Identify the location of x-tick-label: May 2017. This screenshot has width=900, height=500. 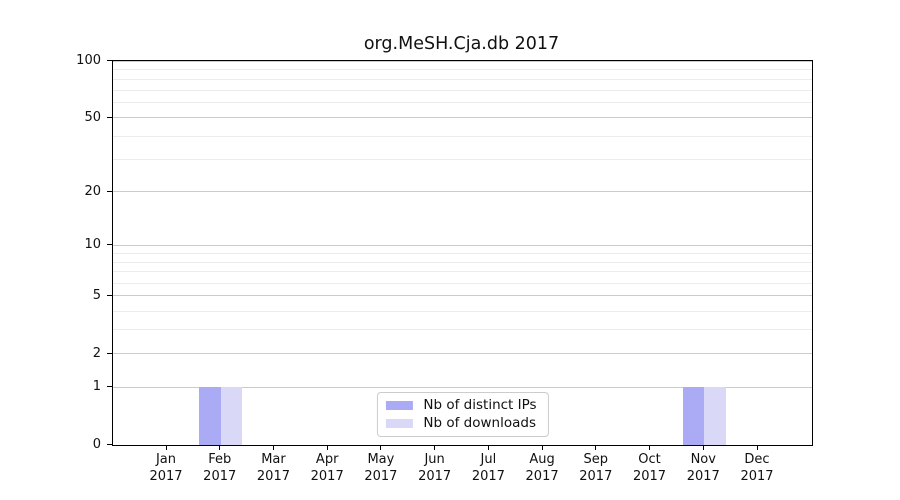
(381, 468).